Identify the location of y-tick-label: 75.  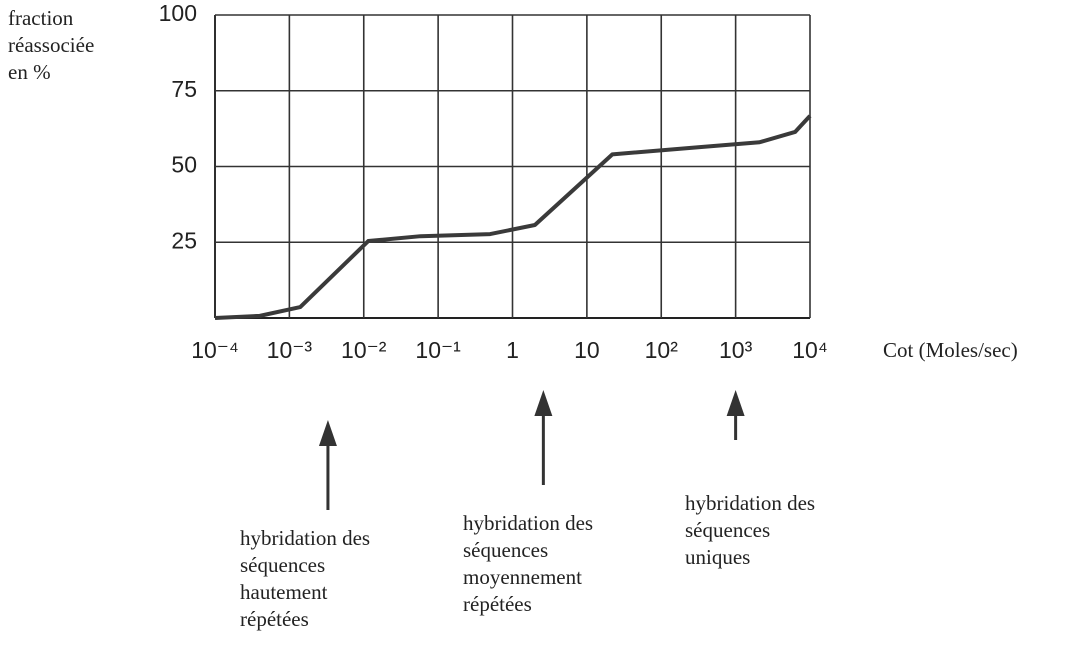
(184, 89).